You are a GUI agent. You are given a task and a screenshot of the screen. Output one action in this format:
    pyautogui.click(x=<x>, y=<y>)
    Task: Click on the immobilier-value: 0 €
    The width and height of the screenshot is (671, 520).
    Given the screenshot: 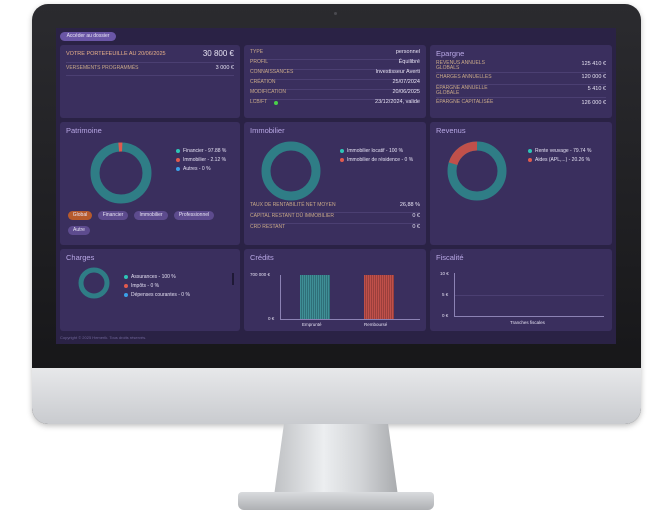 What is the action you would take?
    pyautogui.click(x=416, y=227)
    